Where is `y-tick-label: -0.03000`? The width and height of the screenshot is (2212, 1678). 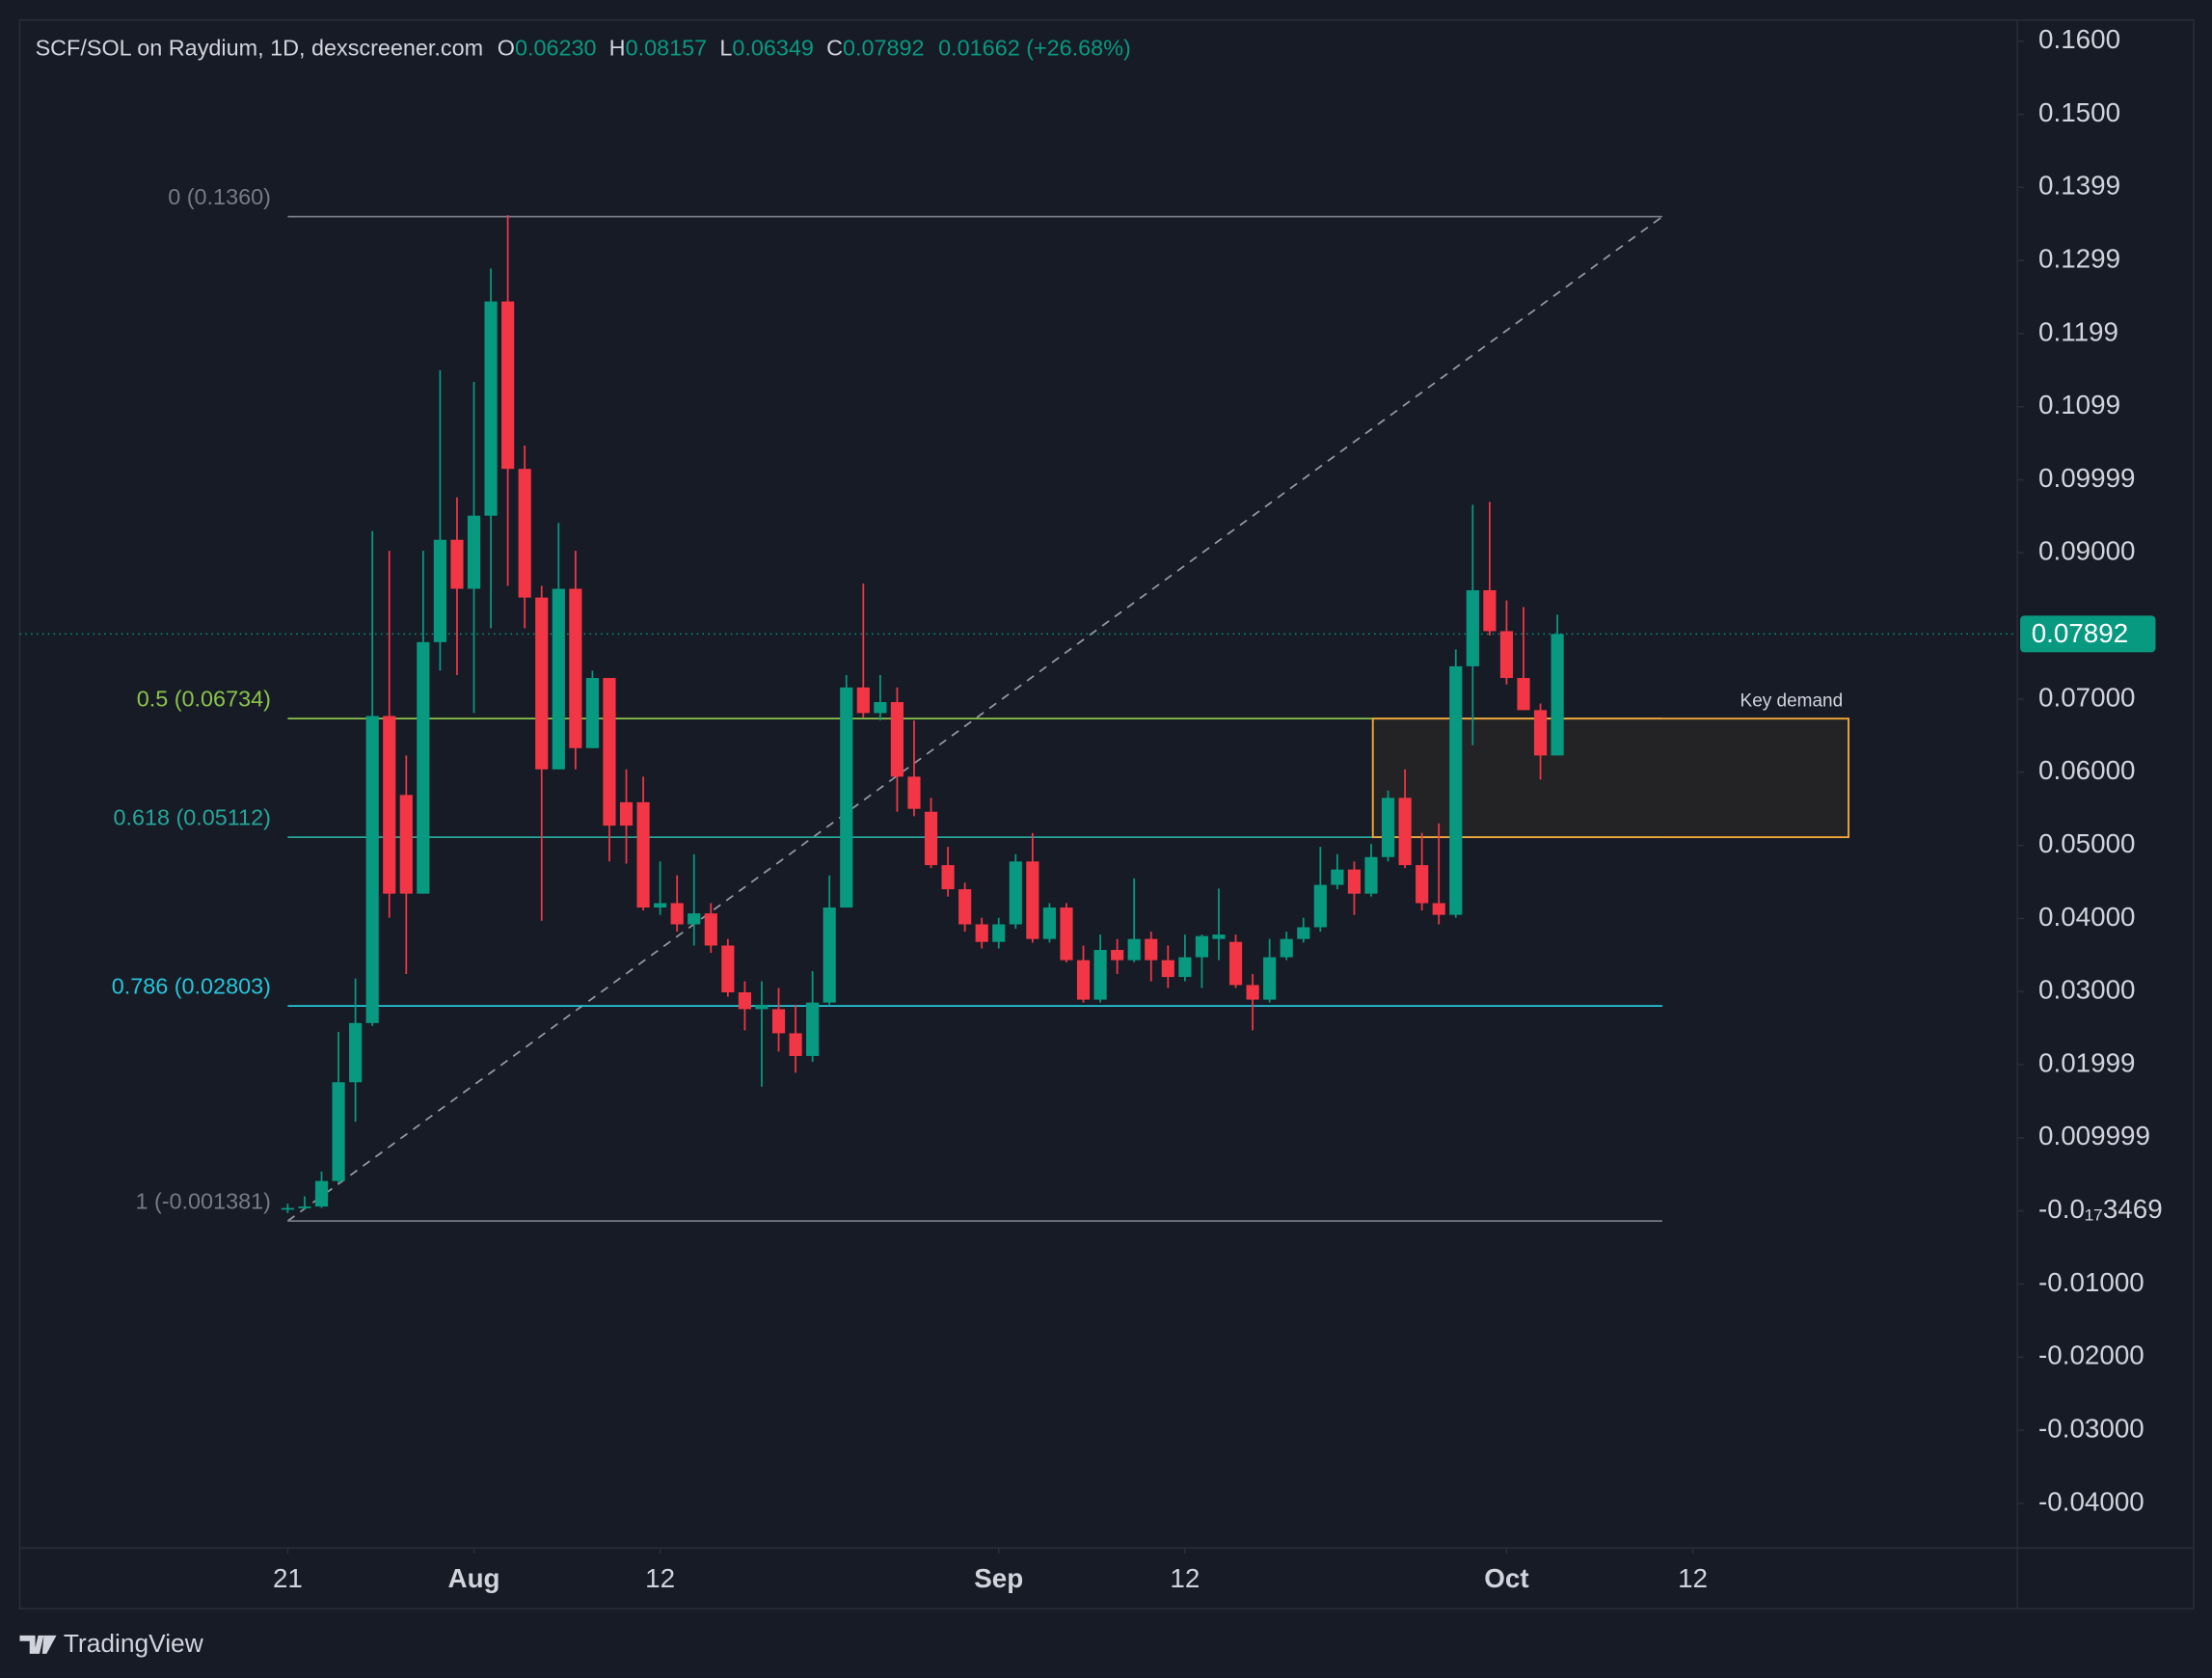 y-tick-label: -0.03000 is located at coordinates (2091, 1428).